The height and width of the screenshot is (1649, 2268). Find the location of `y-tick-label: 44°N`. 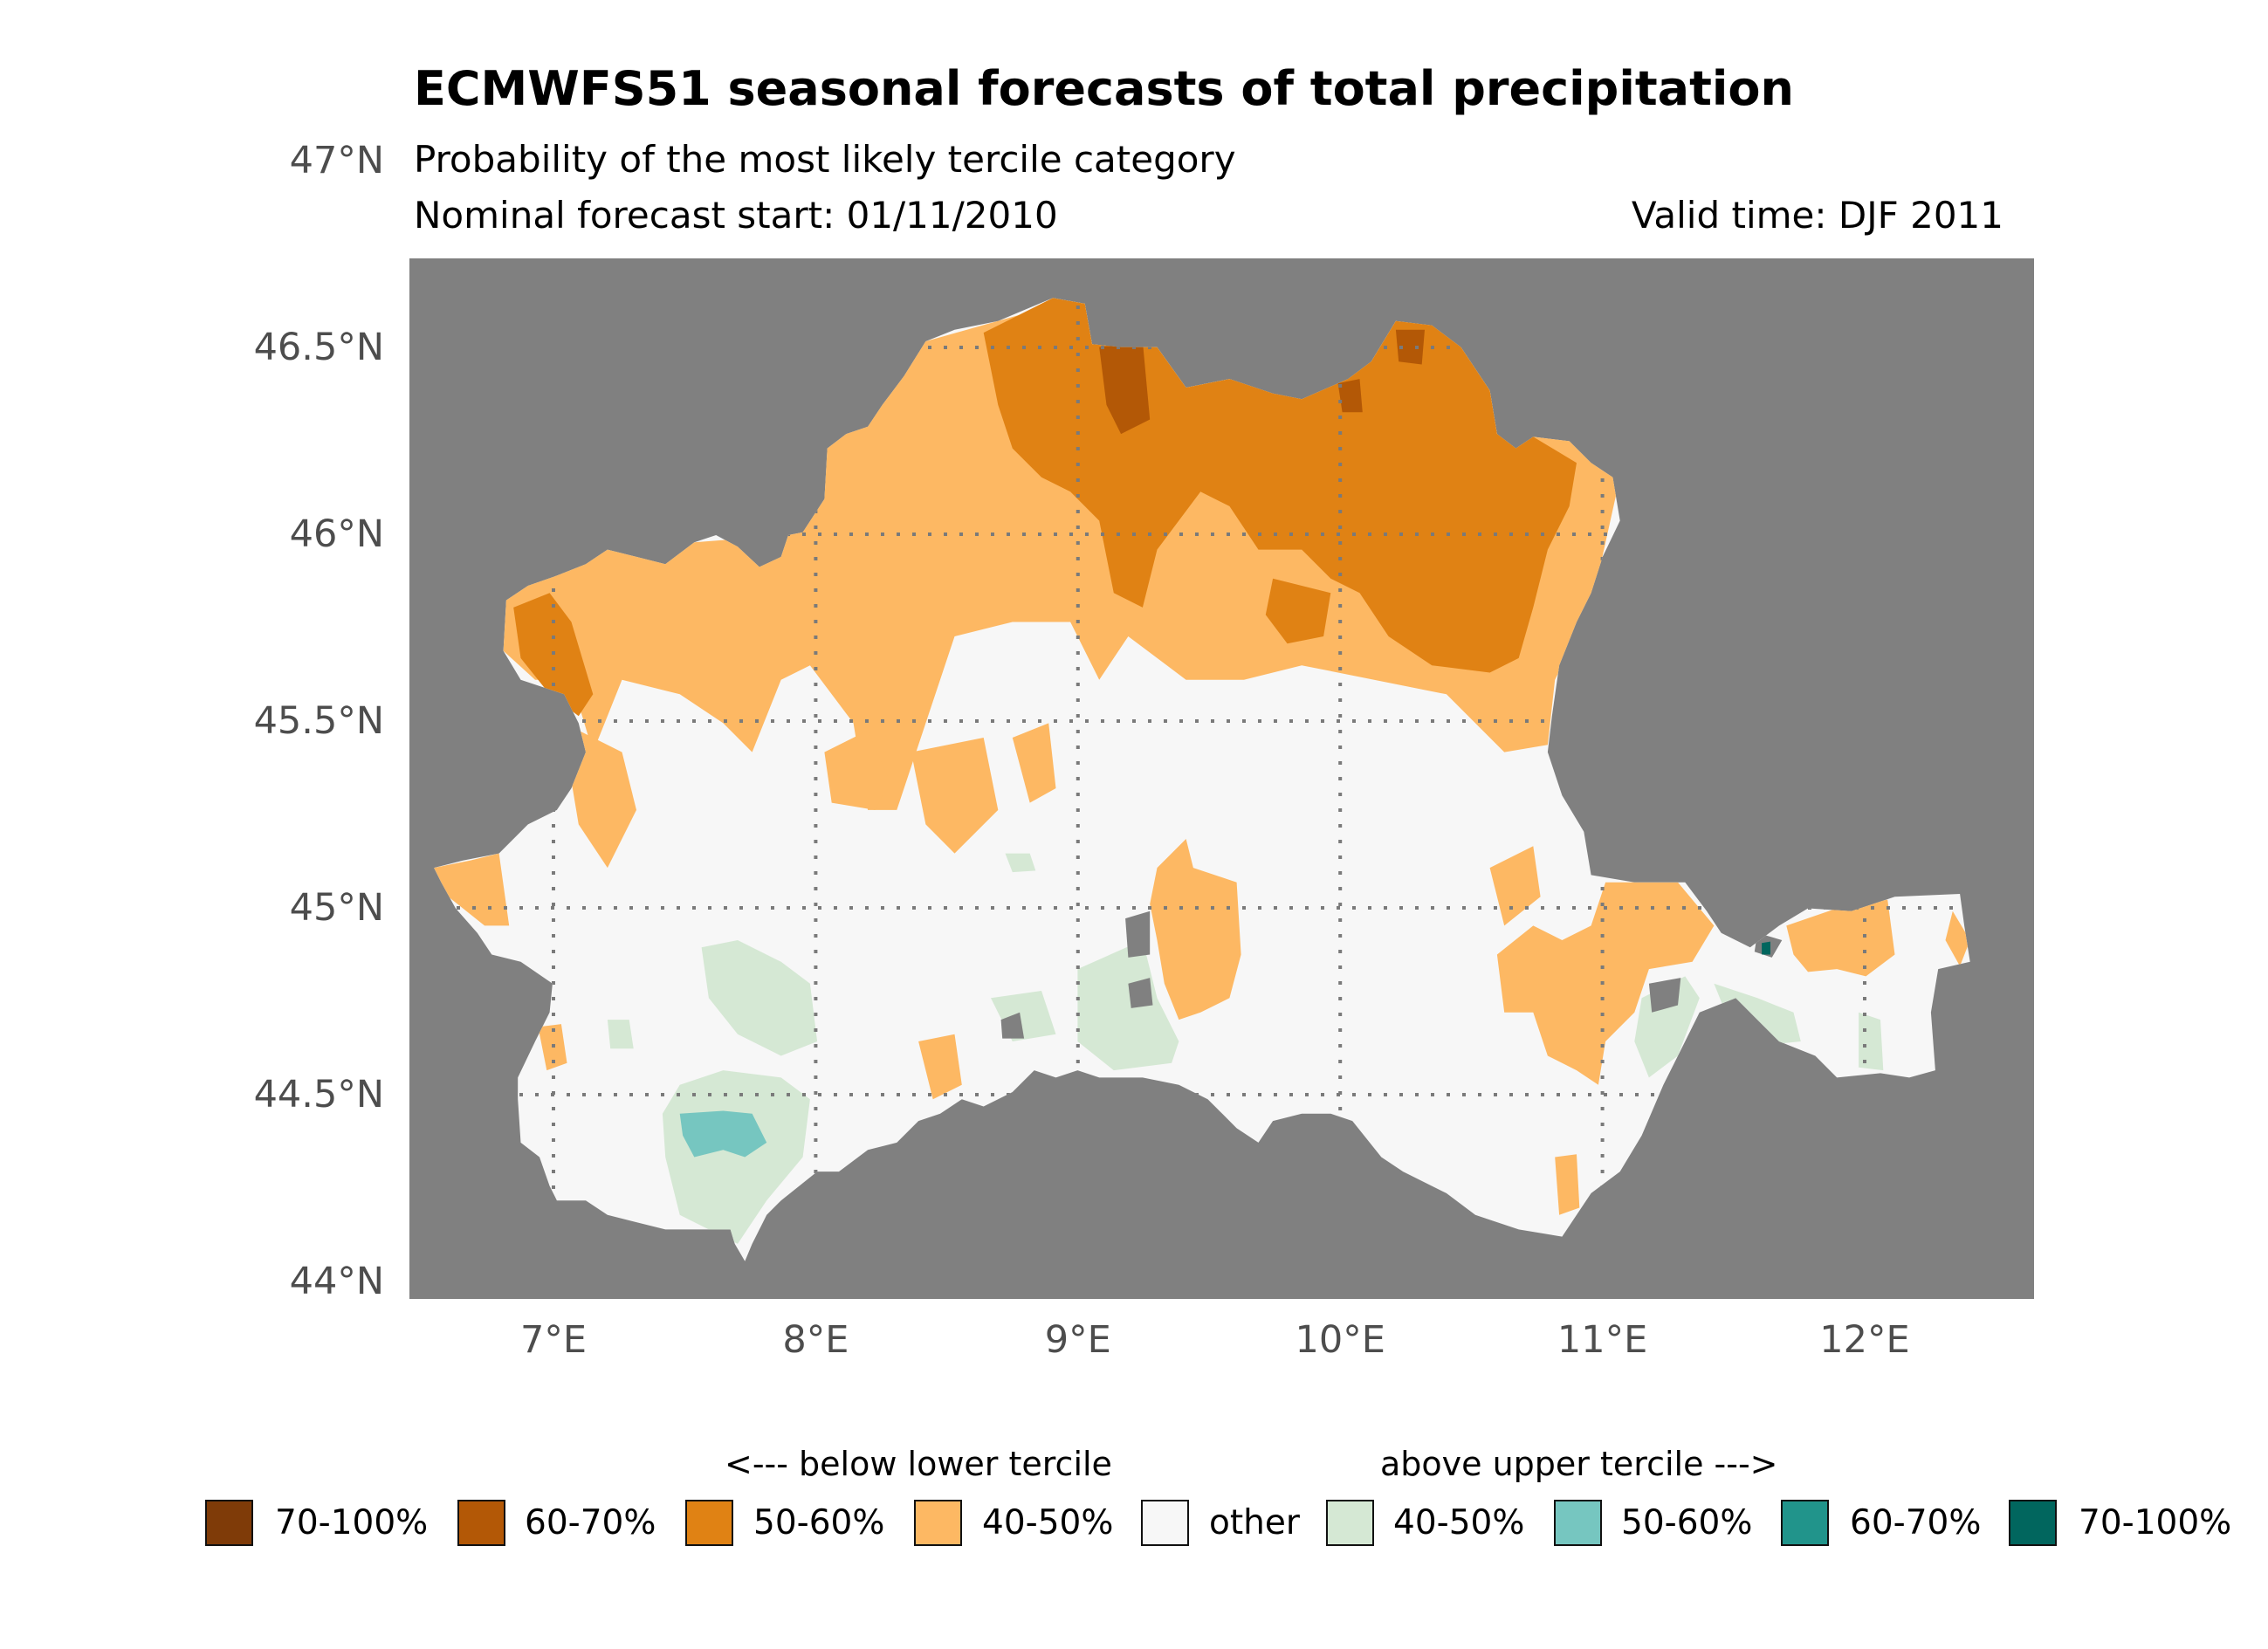

y-tick-label: 44°N is located at coordinates (337, 1281).